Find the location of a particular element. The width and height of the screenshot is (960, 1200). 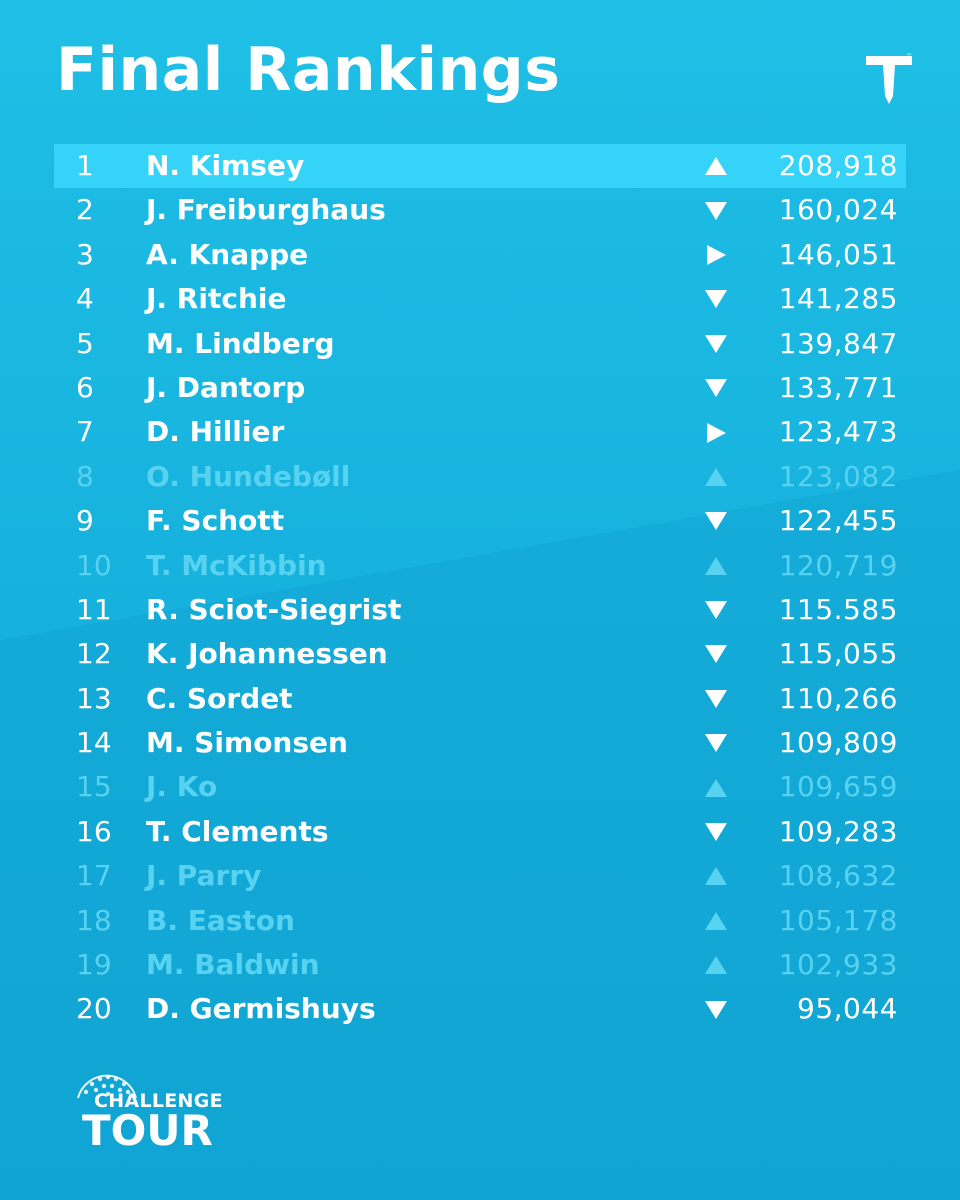

ranking-points: 108,632 is located at coordinates (838, 876).